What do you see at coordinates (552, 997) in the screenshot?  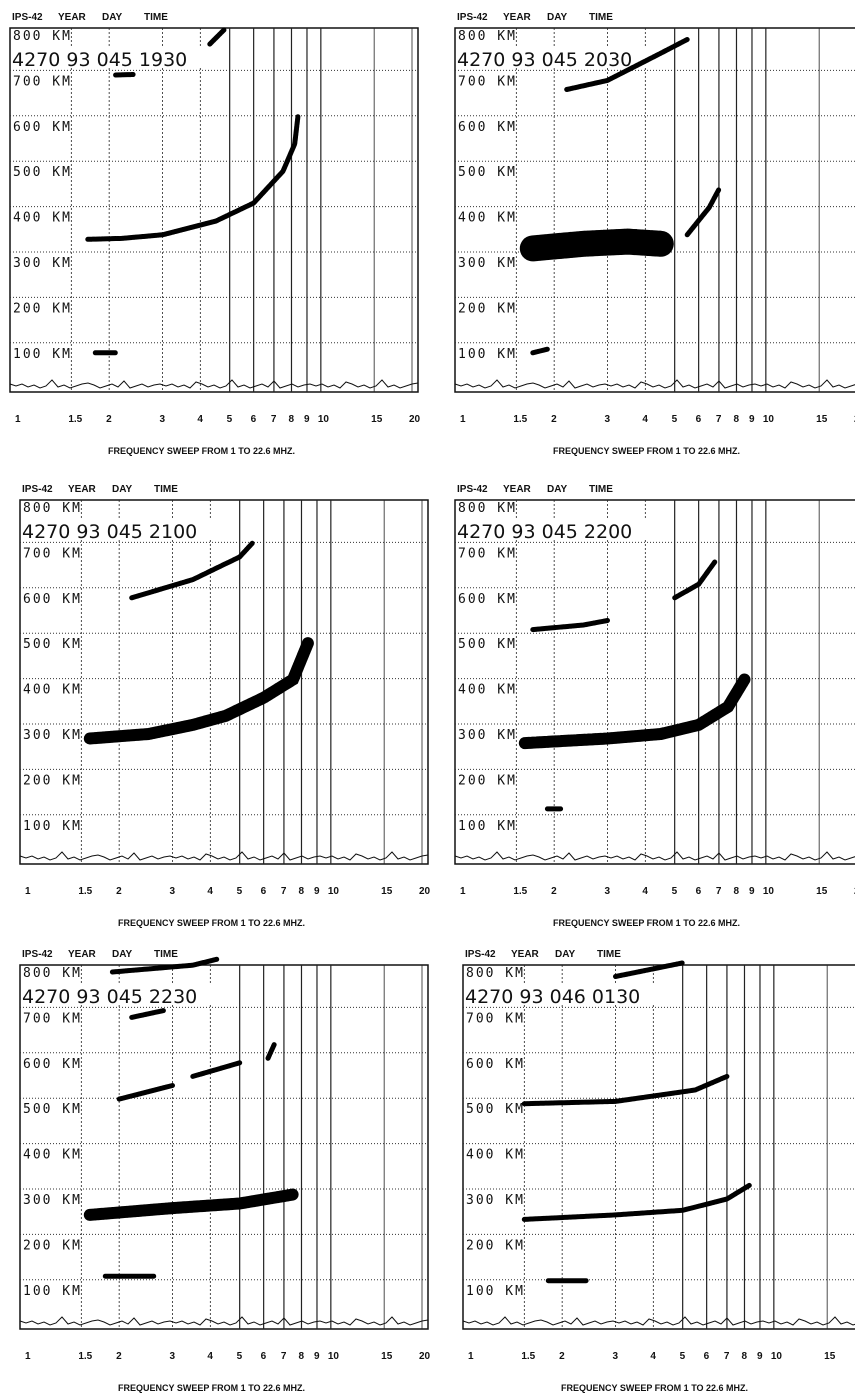 I see `stamp: 4270 93 046 0130` at bounding box center [552, 997].